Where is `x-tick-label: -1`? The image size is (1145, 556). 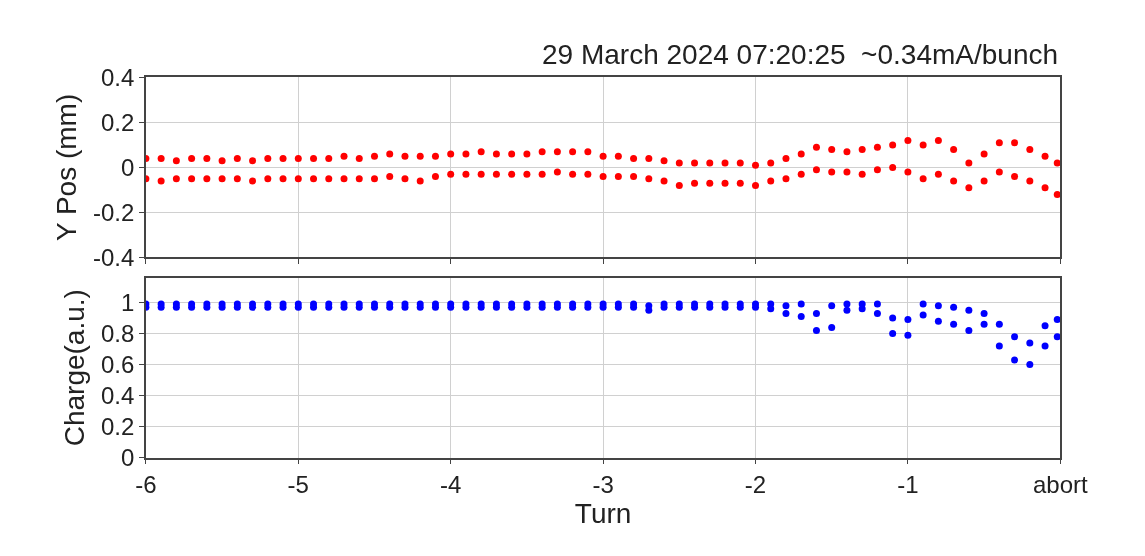
x-tick-label: -1 is located at coordinates (908, 485).